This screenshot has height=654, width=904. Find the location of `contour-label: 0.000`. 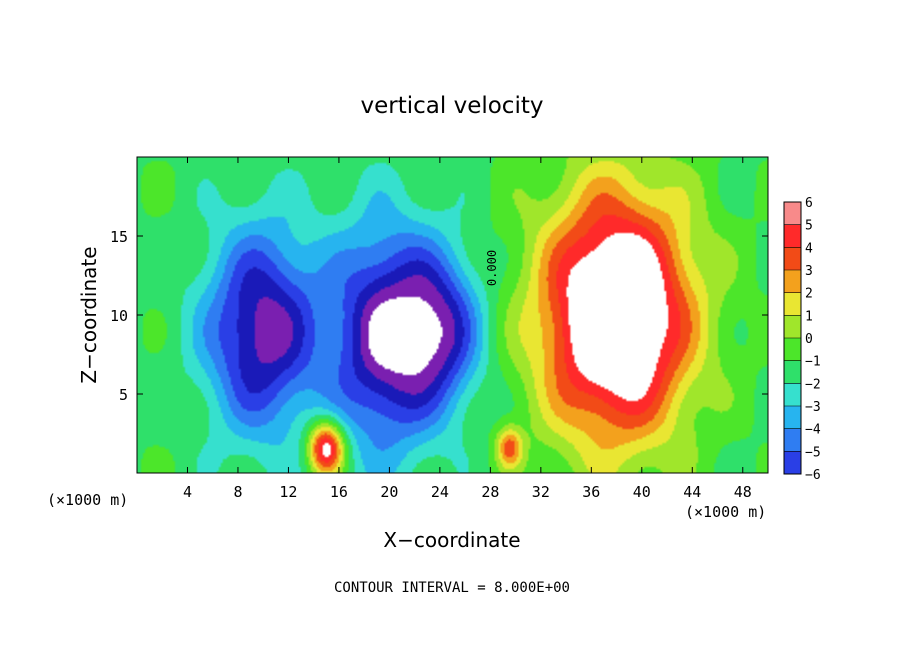

contour-label: 0.000 is located at coordinates (492, 268).